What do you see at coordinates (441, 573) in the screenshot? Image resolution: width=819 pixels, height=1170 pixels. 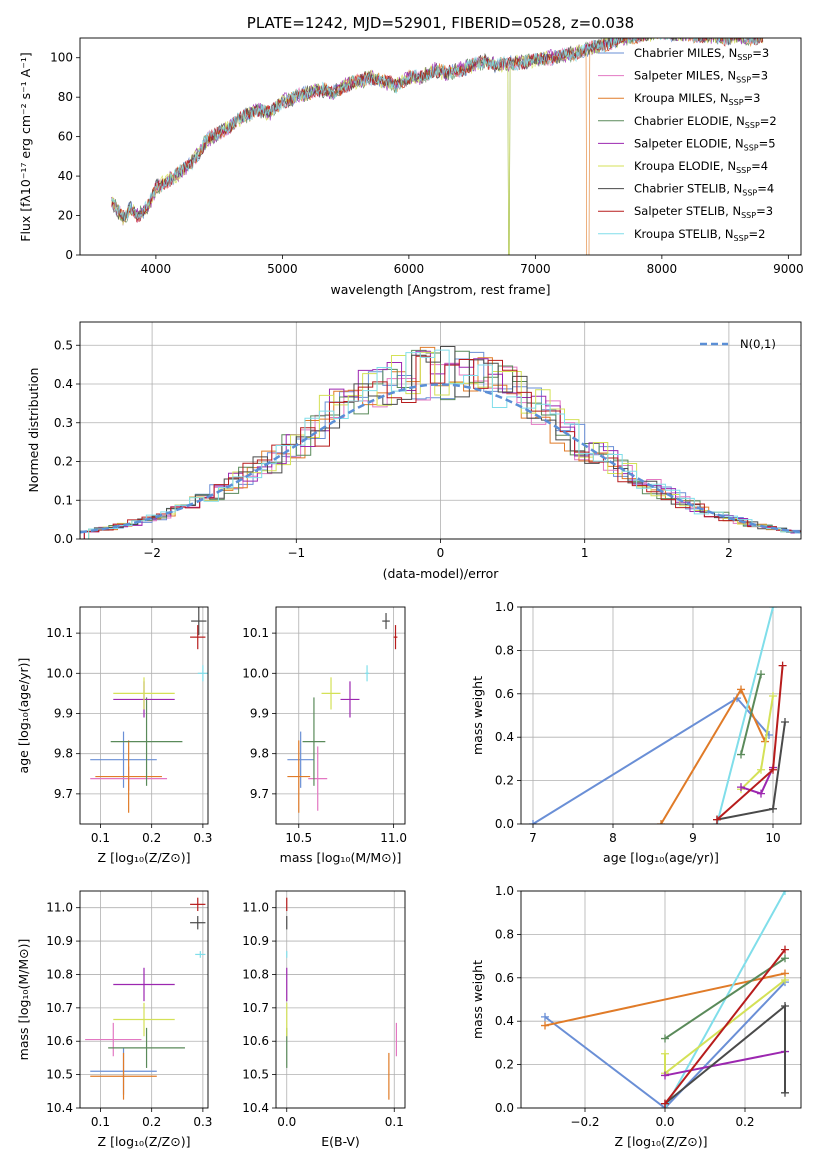 I see `x-axis-label: (data-model)/error` at bounding box center [441, 573].